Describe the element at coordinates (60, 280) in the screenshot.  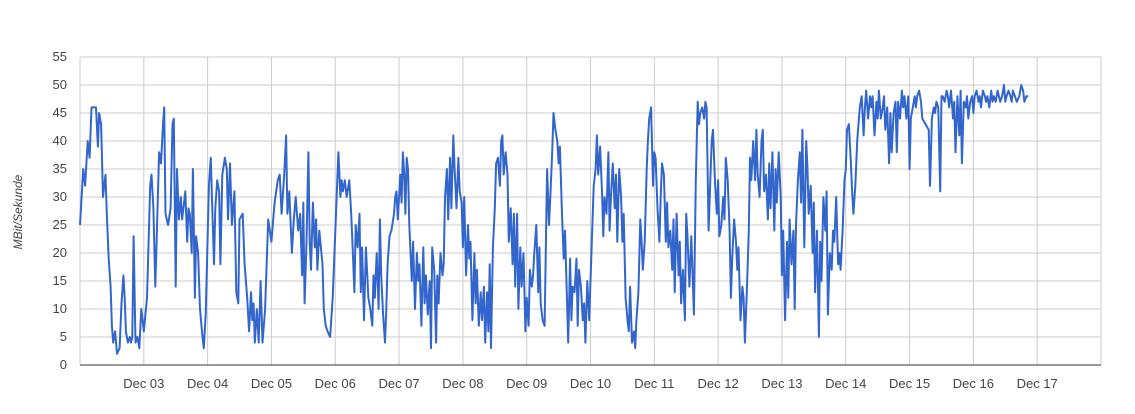
I see `y-tick-label: 15` at that location.